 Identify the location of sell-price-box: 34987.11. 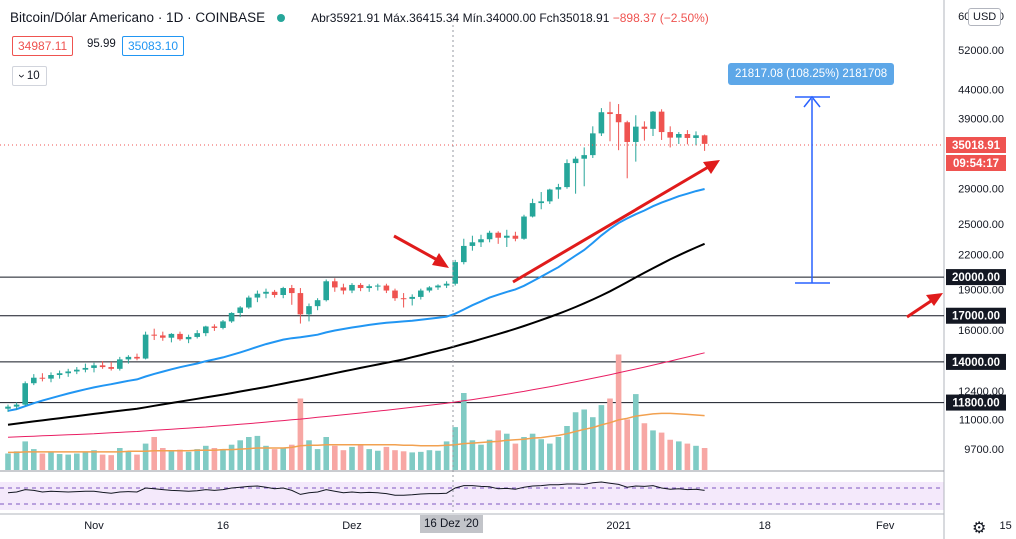
(43, 46).